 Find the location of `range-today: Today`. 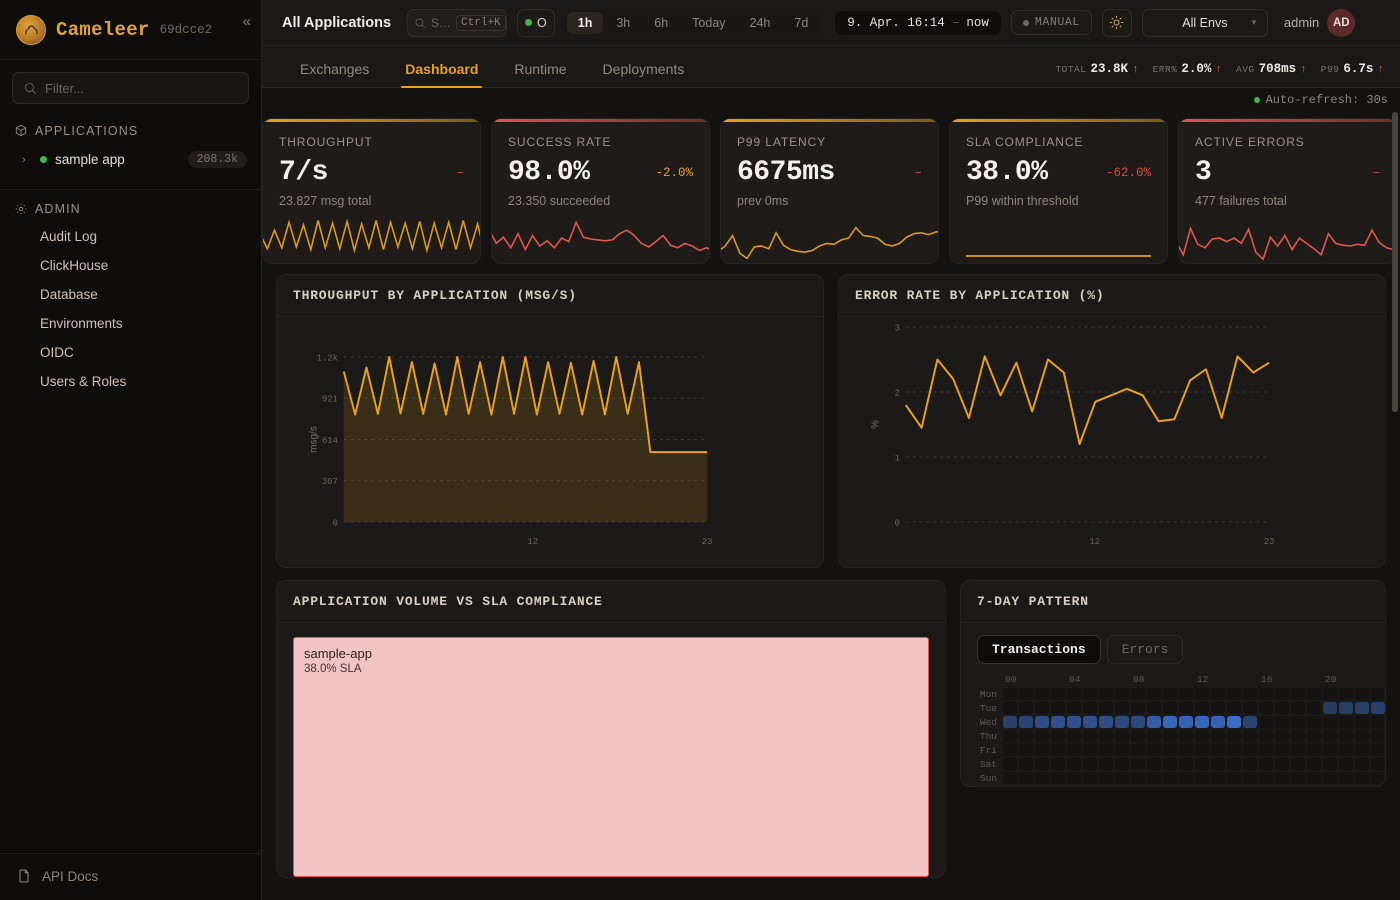

range-today: Today is located at coordinates (709, 22).